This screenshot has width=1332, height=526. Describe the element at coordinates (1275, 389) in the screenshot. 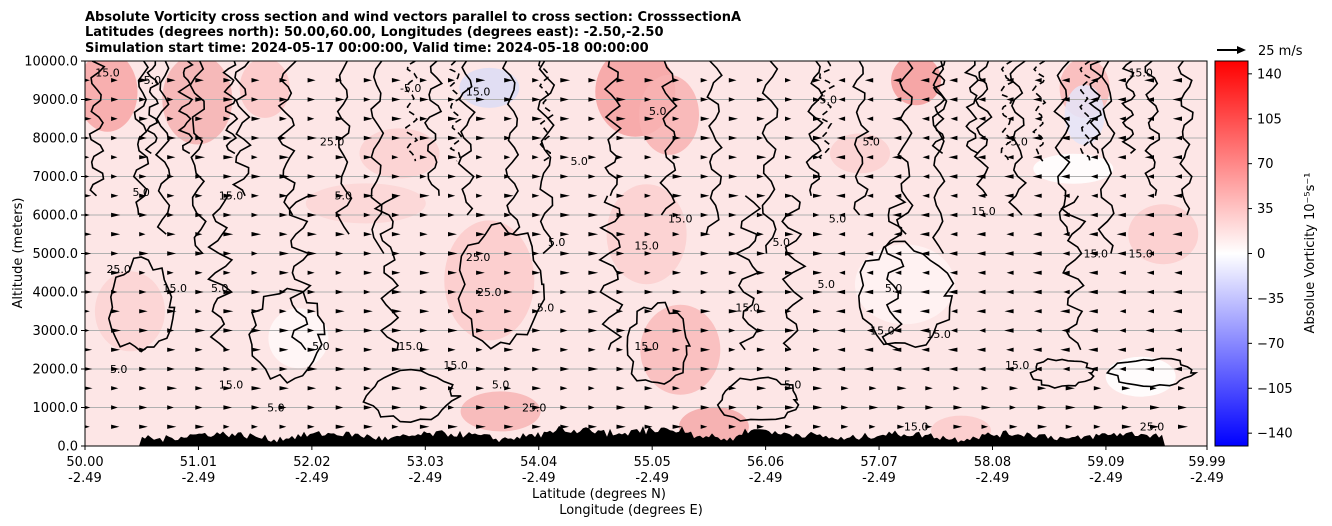

I see `colorbar-tick-label: −105` at that location.